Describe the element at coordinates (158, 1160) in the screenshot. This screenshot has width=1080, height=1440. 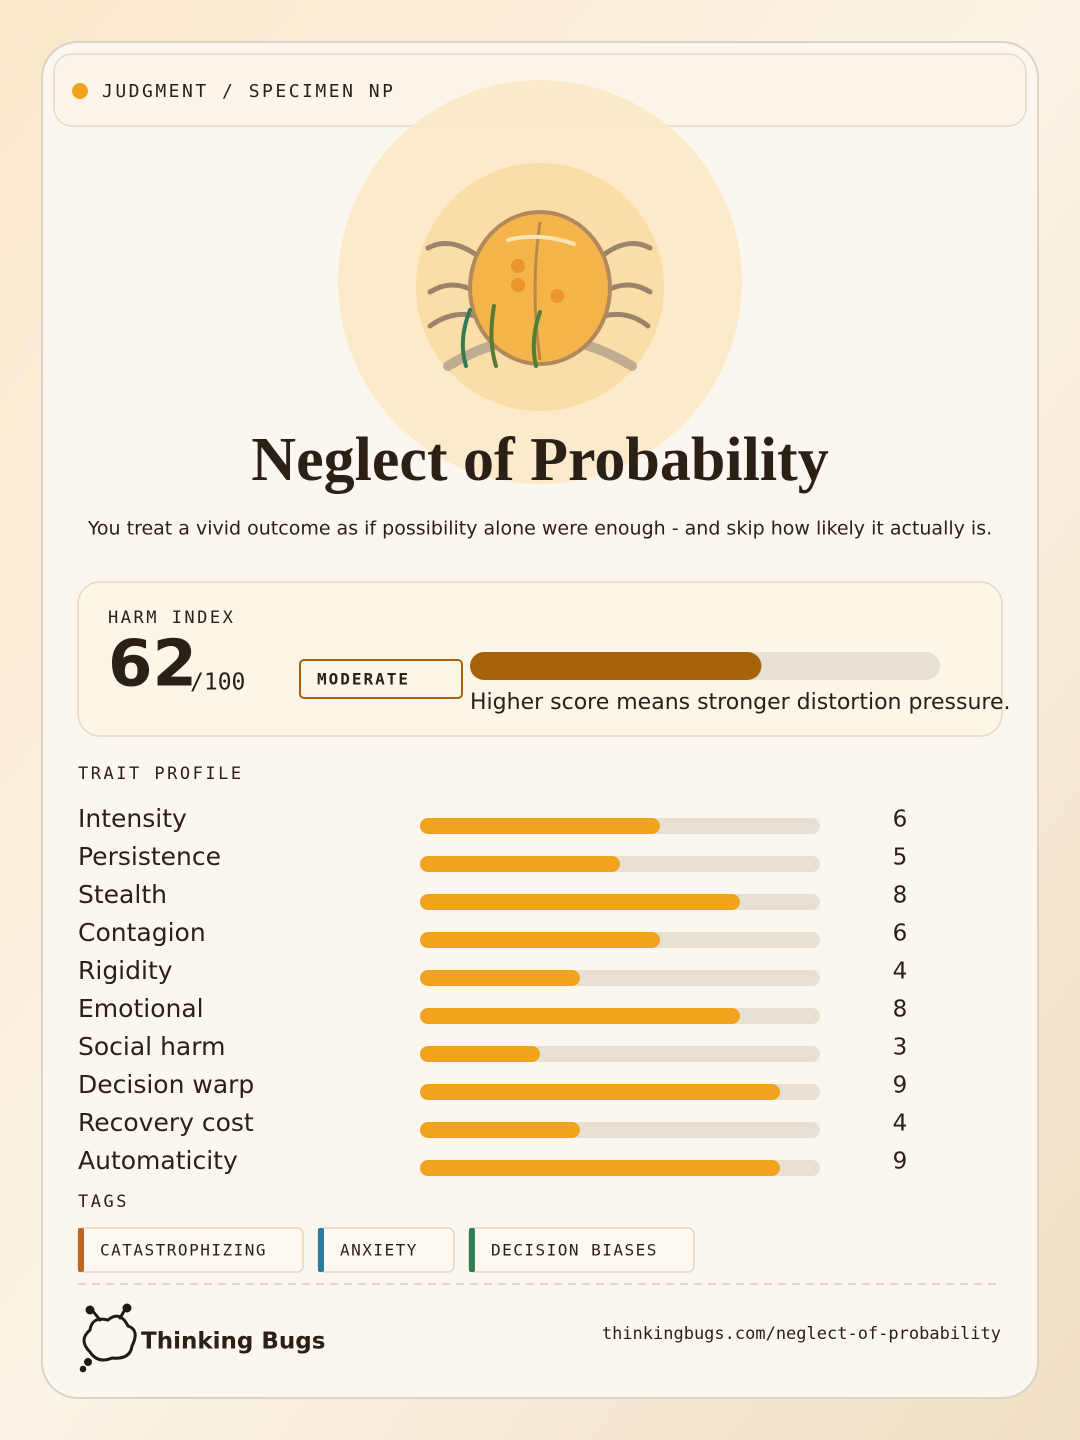
I see `trait-name: Automaticity` at that location.